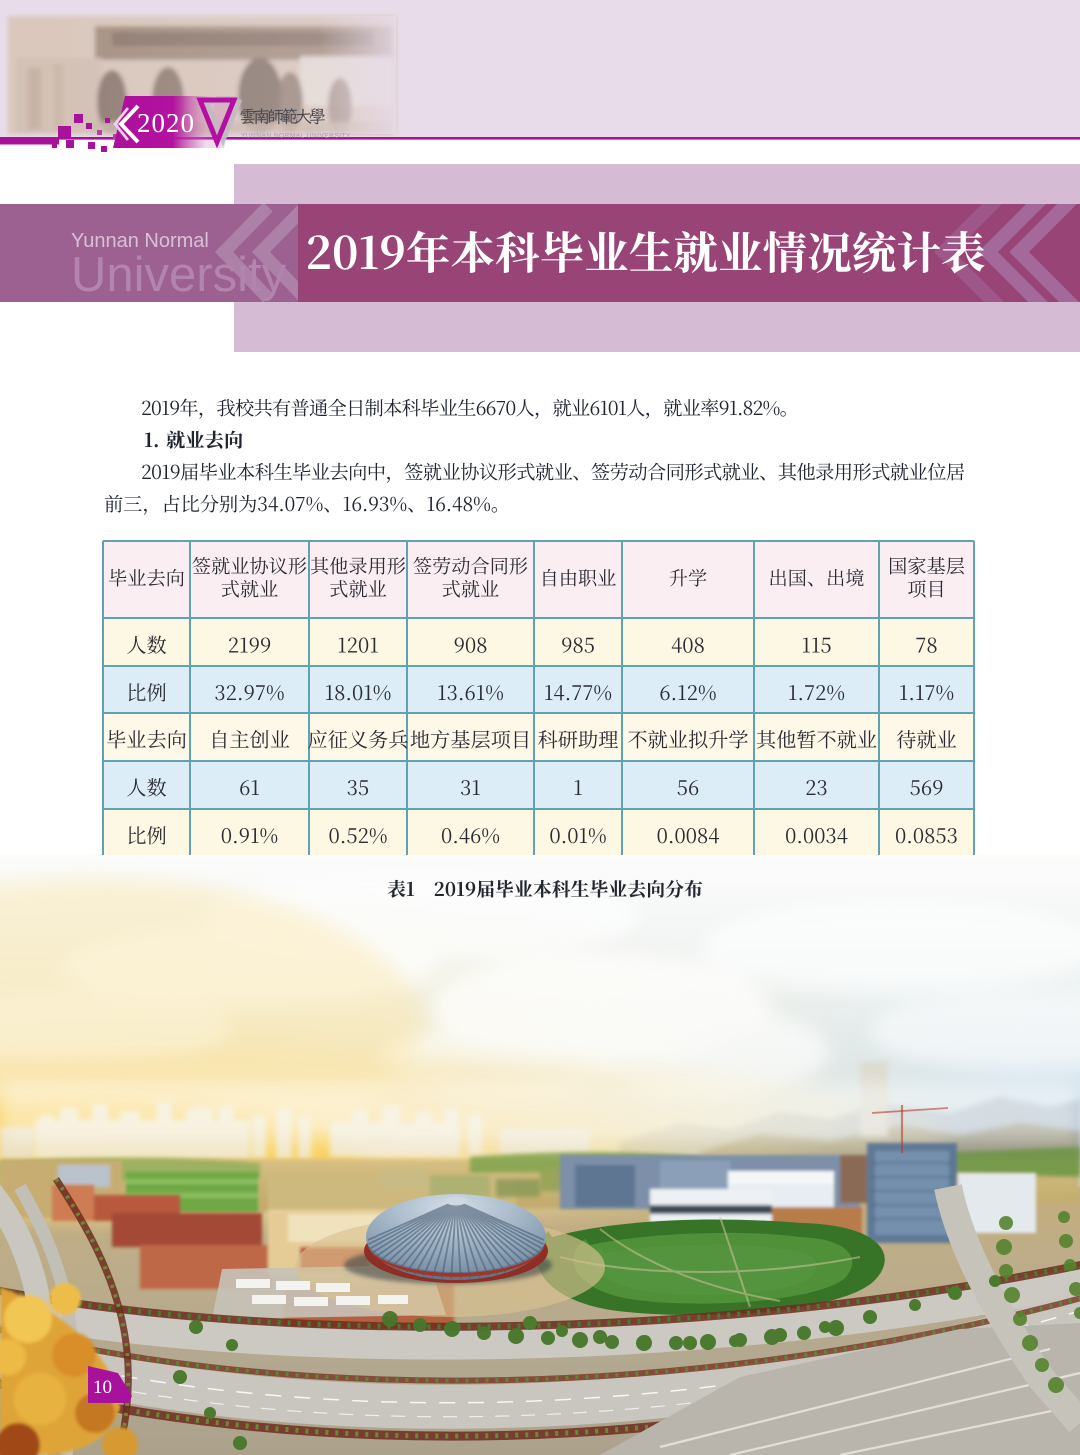 The width and height of the screenshot is (1080, 1455). Describe the element at coordinates (179, 275) in the screenshot. I see `svg-text: University` at that location.